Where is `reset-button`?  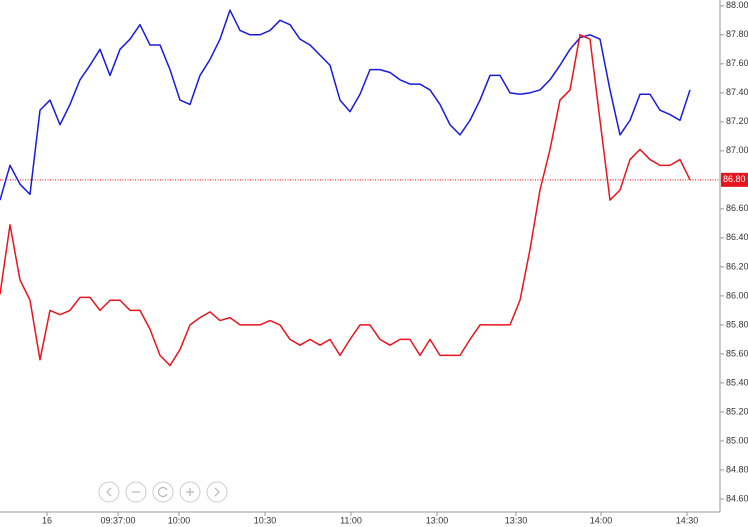
reset-button is located at coordinates (163, 492).